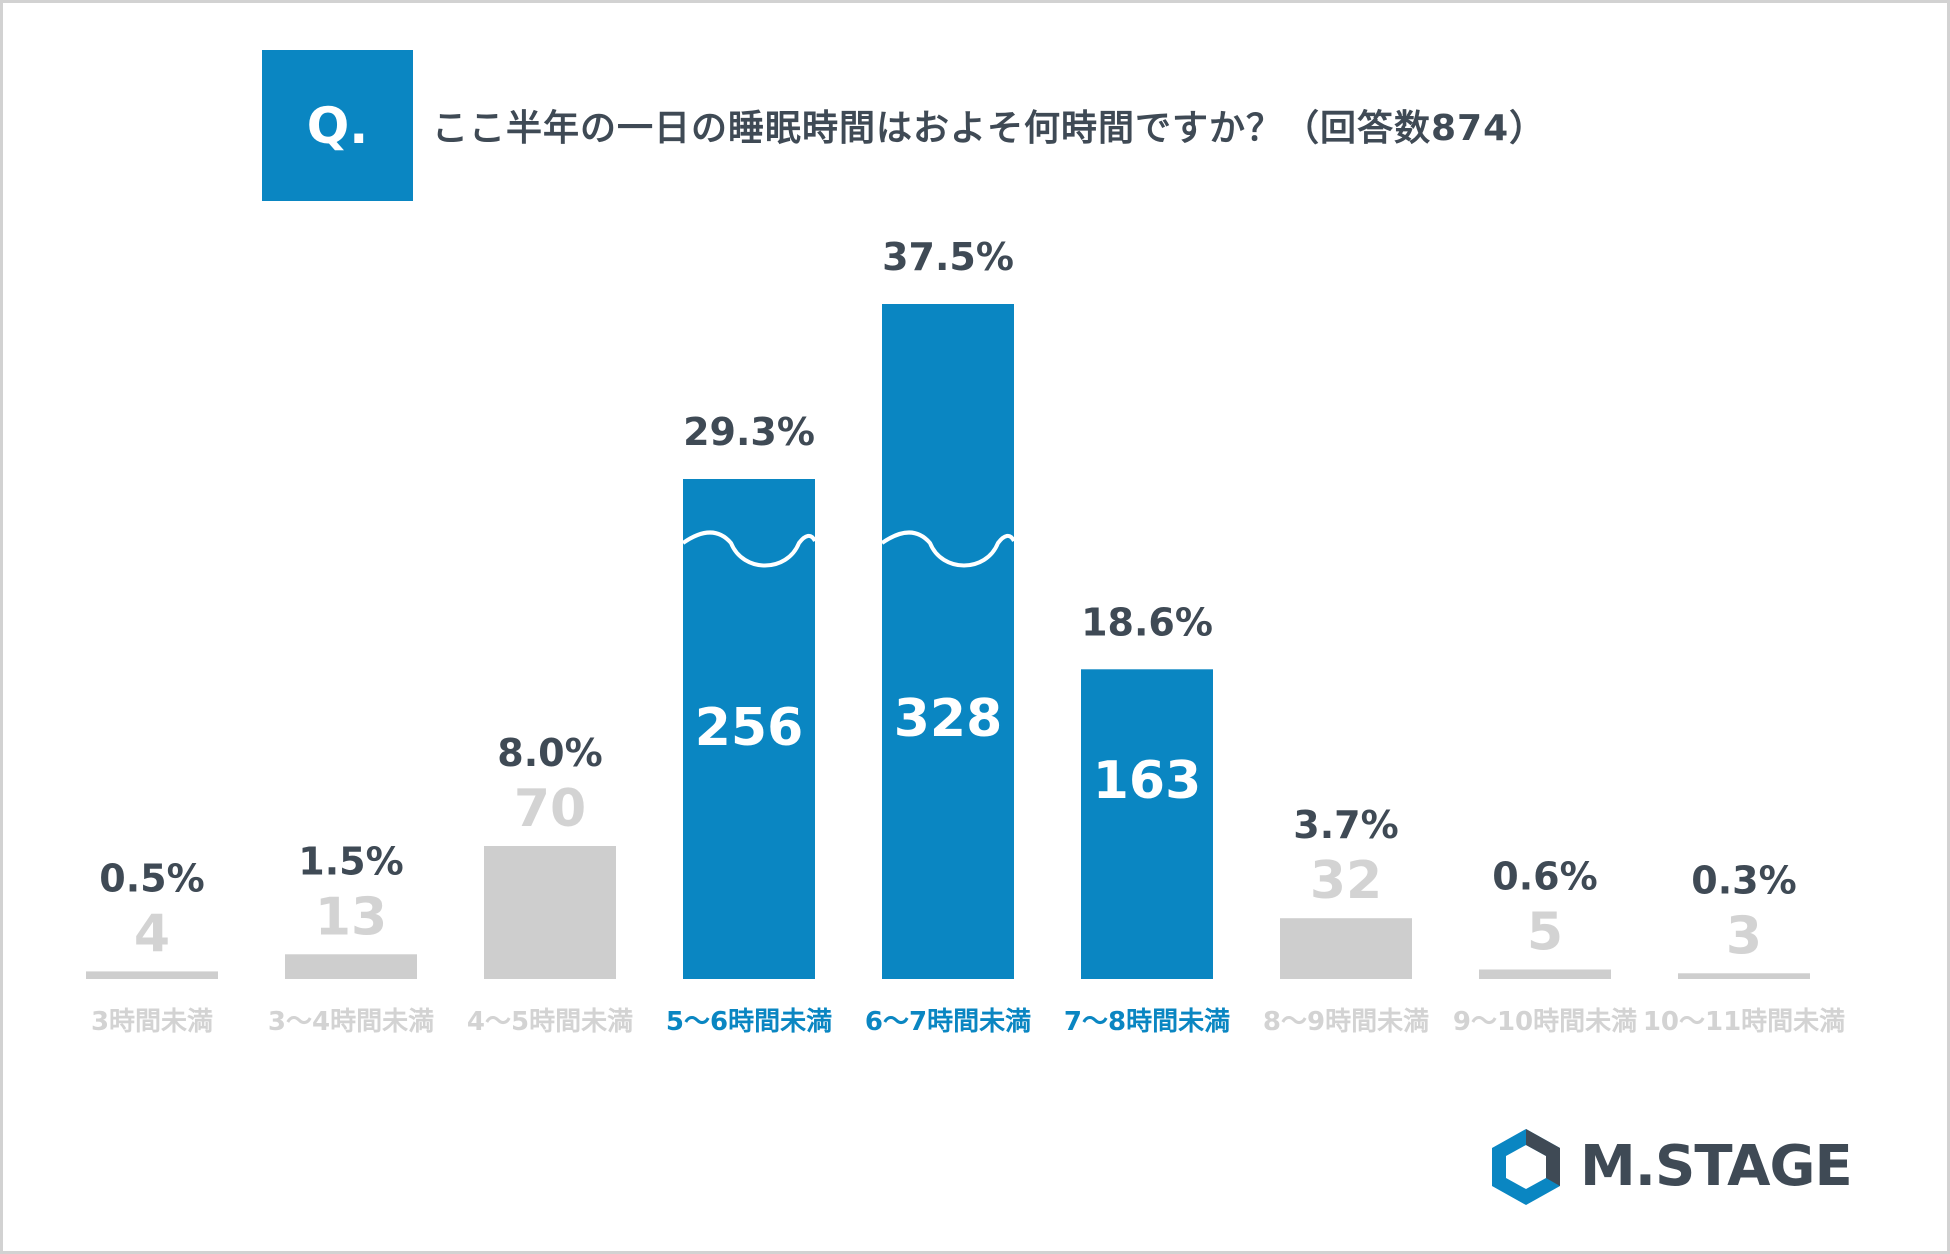  What do you see at coordinates (948, 719) in the screenshot?
I see `count-label-5: 328` at bounding box center [948, 719].